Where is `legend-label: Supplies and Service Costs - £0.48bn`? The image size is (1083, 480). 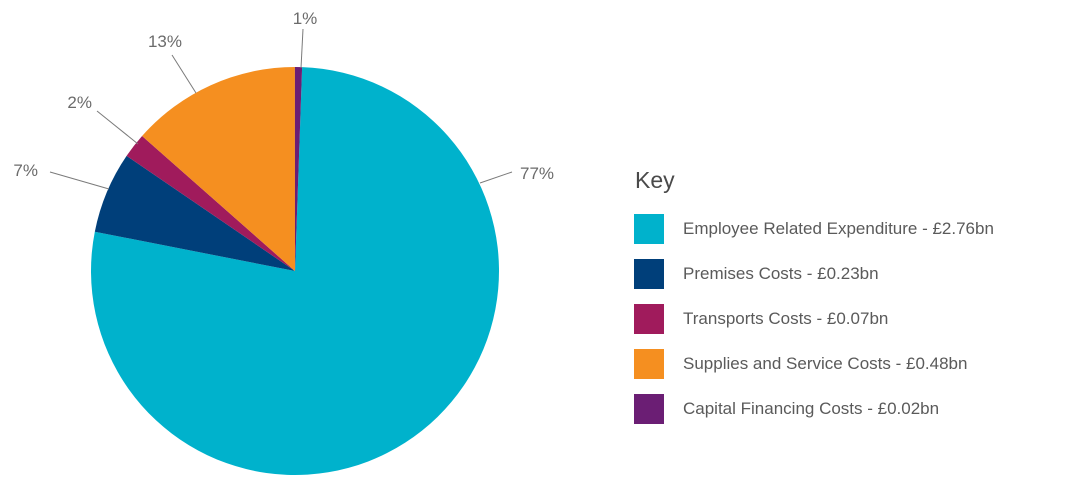 legend-label: Supplies and Service Costs - £0.48bn is located at coordinates (825, 363).